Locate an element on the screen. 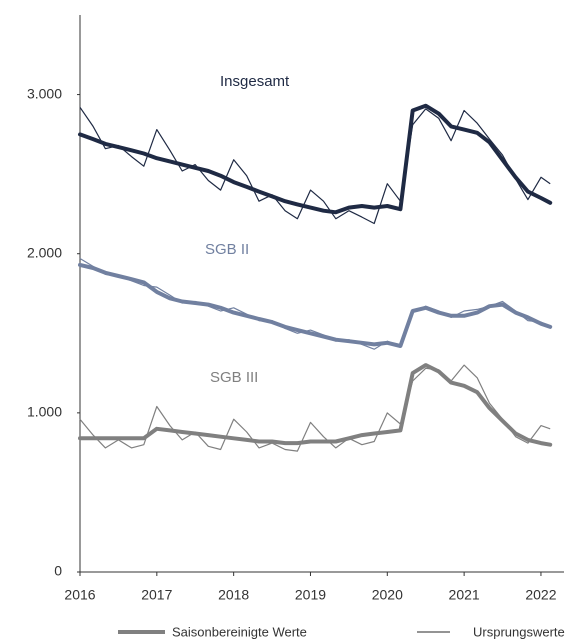  x-tick-label: 2022 is located at coordinates (540, 595).